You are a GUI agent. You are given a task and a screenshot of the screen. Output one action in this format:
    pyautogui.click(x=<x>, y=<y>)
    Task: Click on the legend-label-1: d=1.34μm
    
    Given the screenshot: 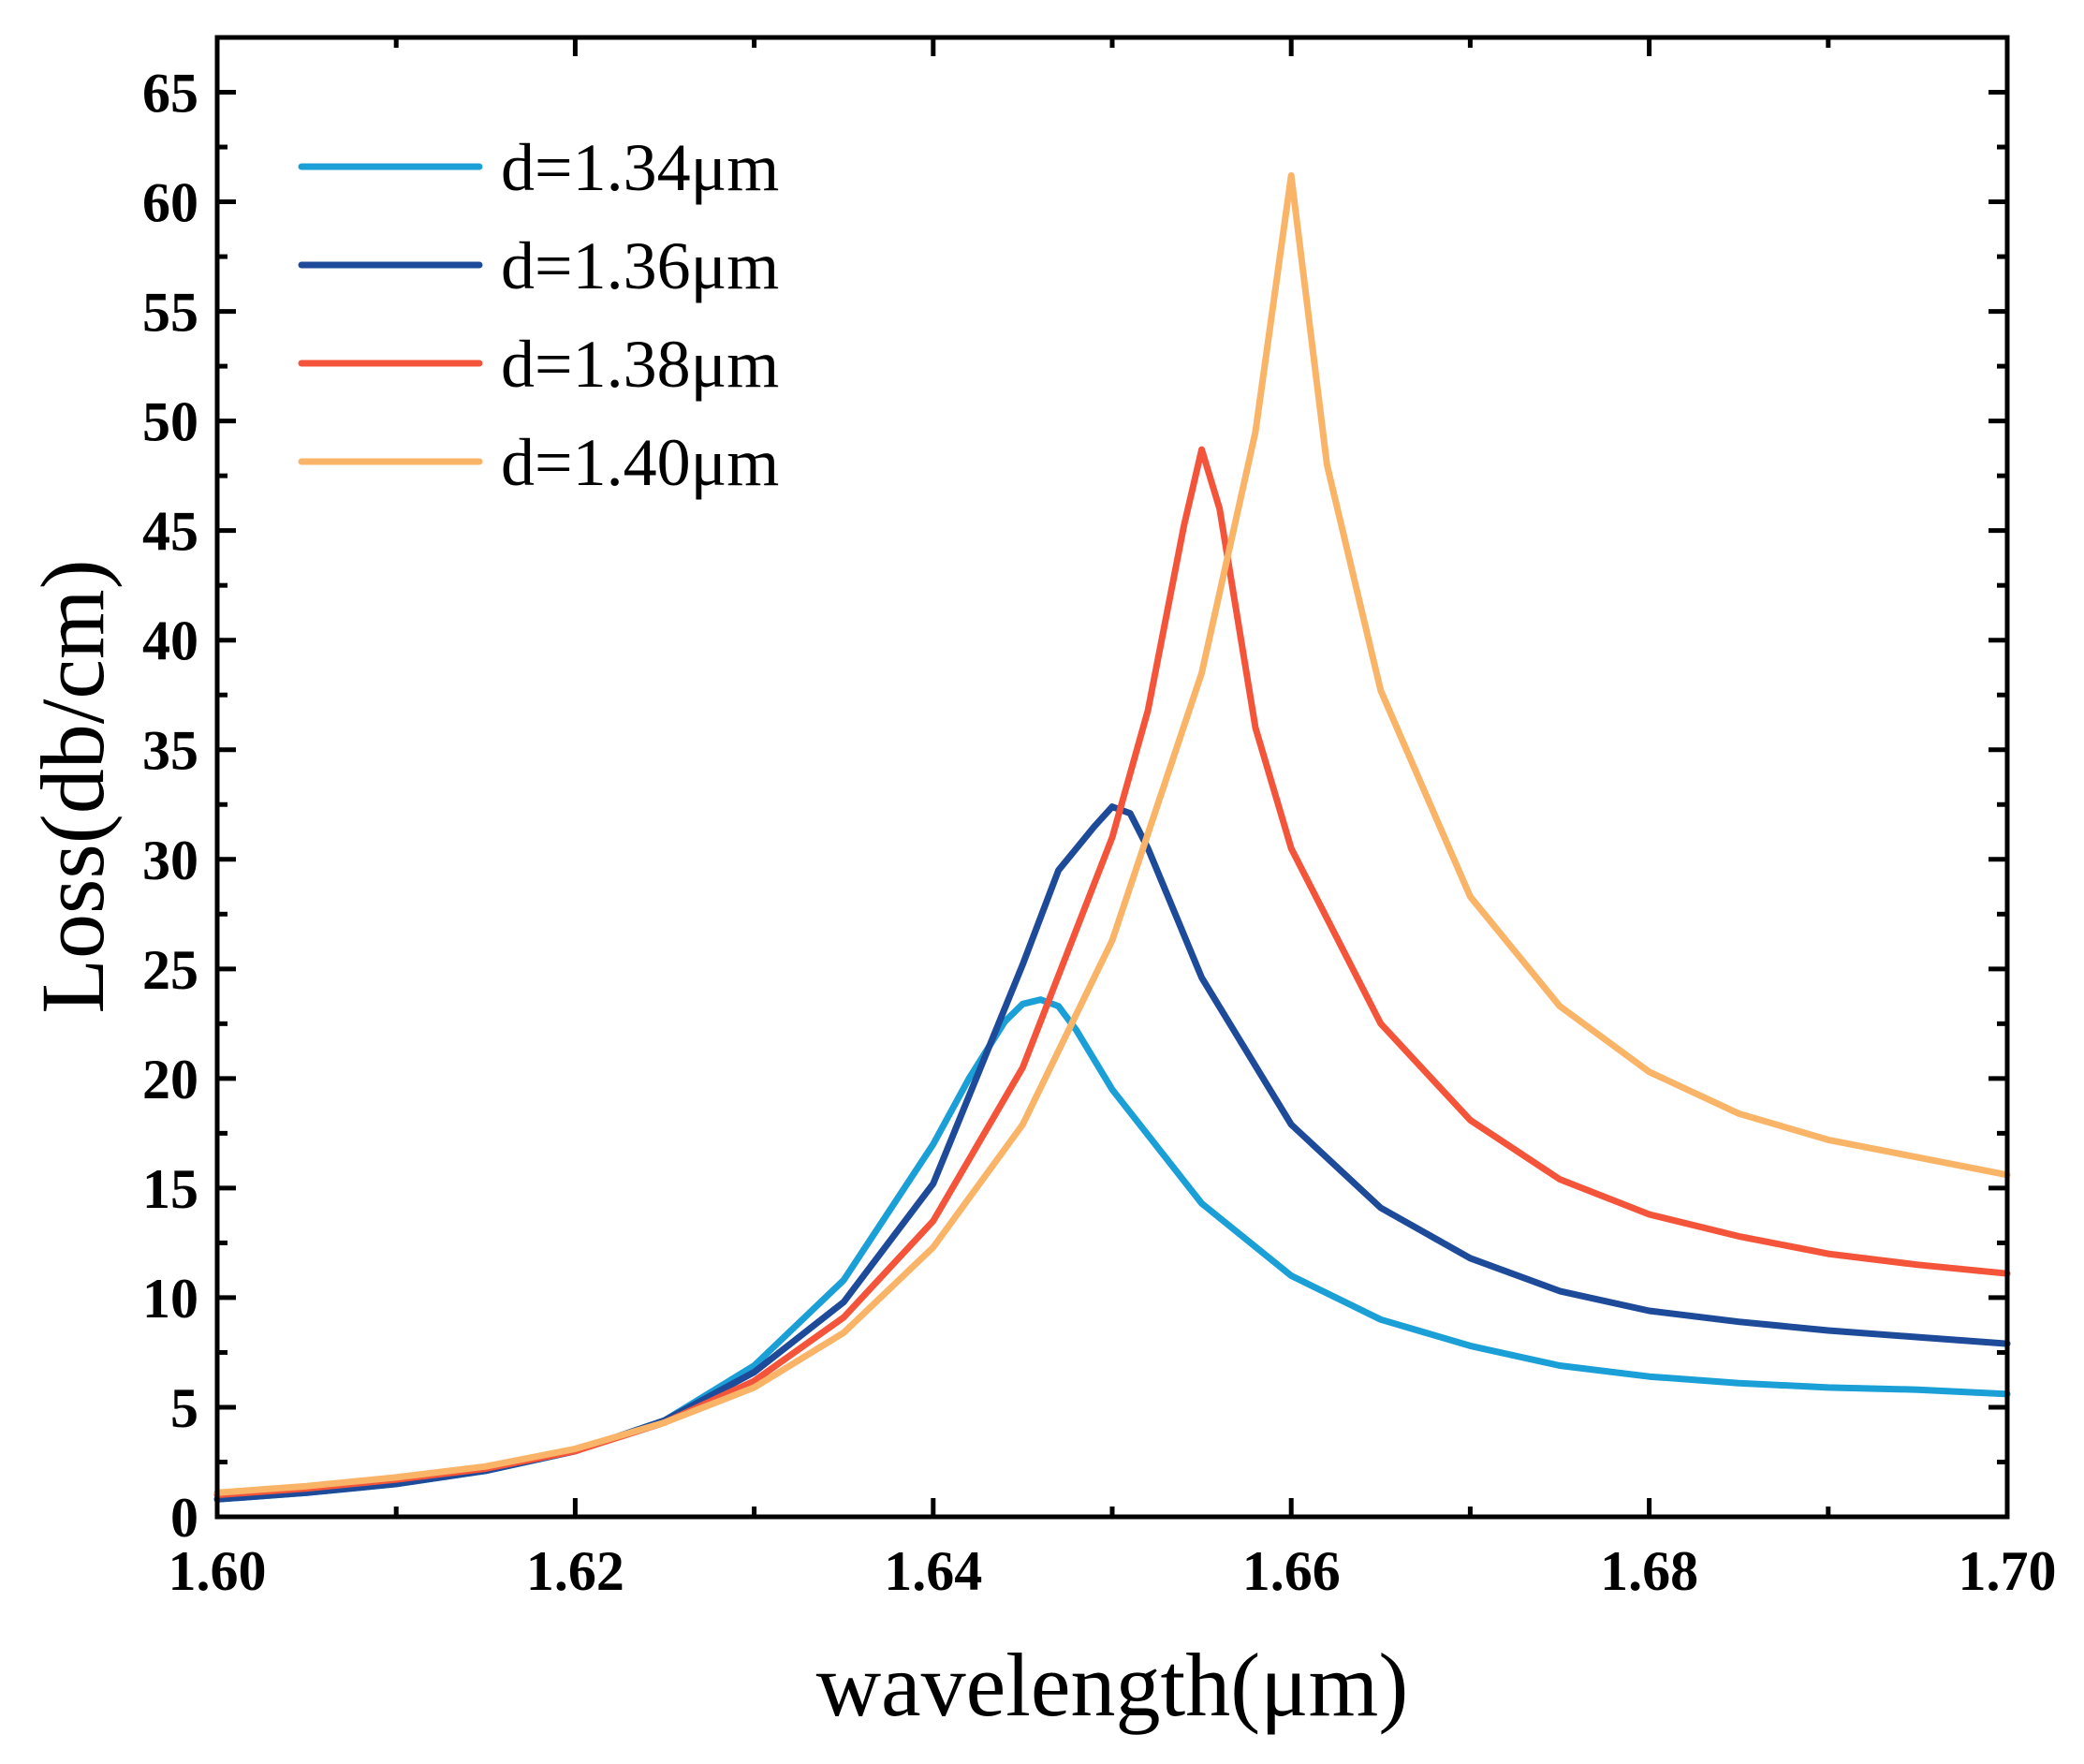 What is the action you would take?
    pyautogui.click(x=640, y=168)
    